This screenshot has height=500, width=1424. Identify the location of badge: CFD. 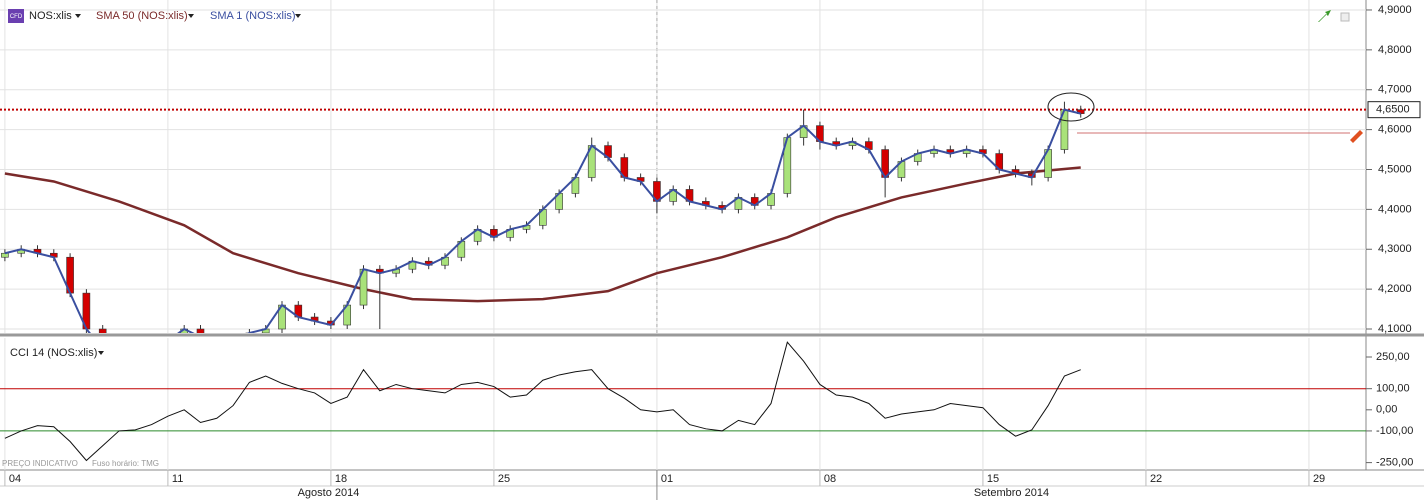
(16, 17).